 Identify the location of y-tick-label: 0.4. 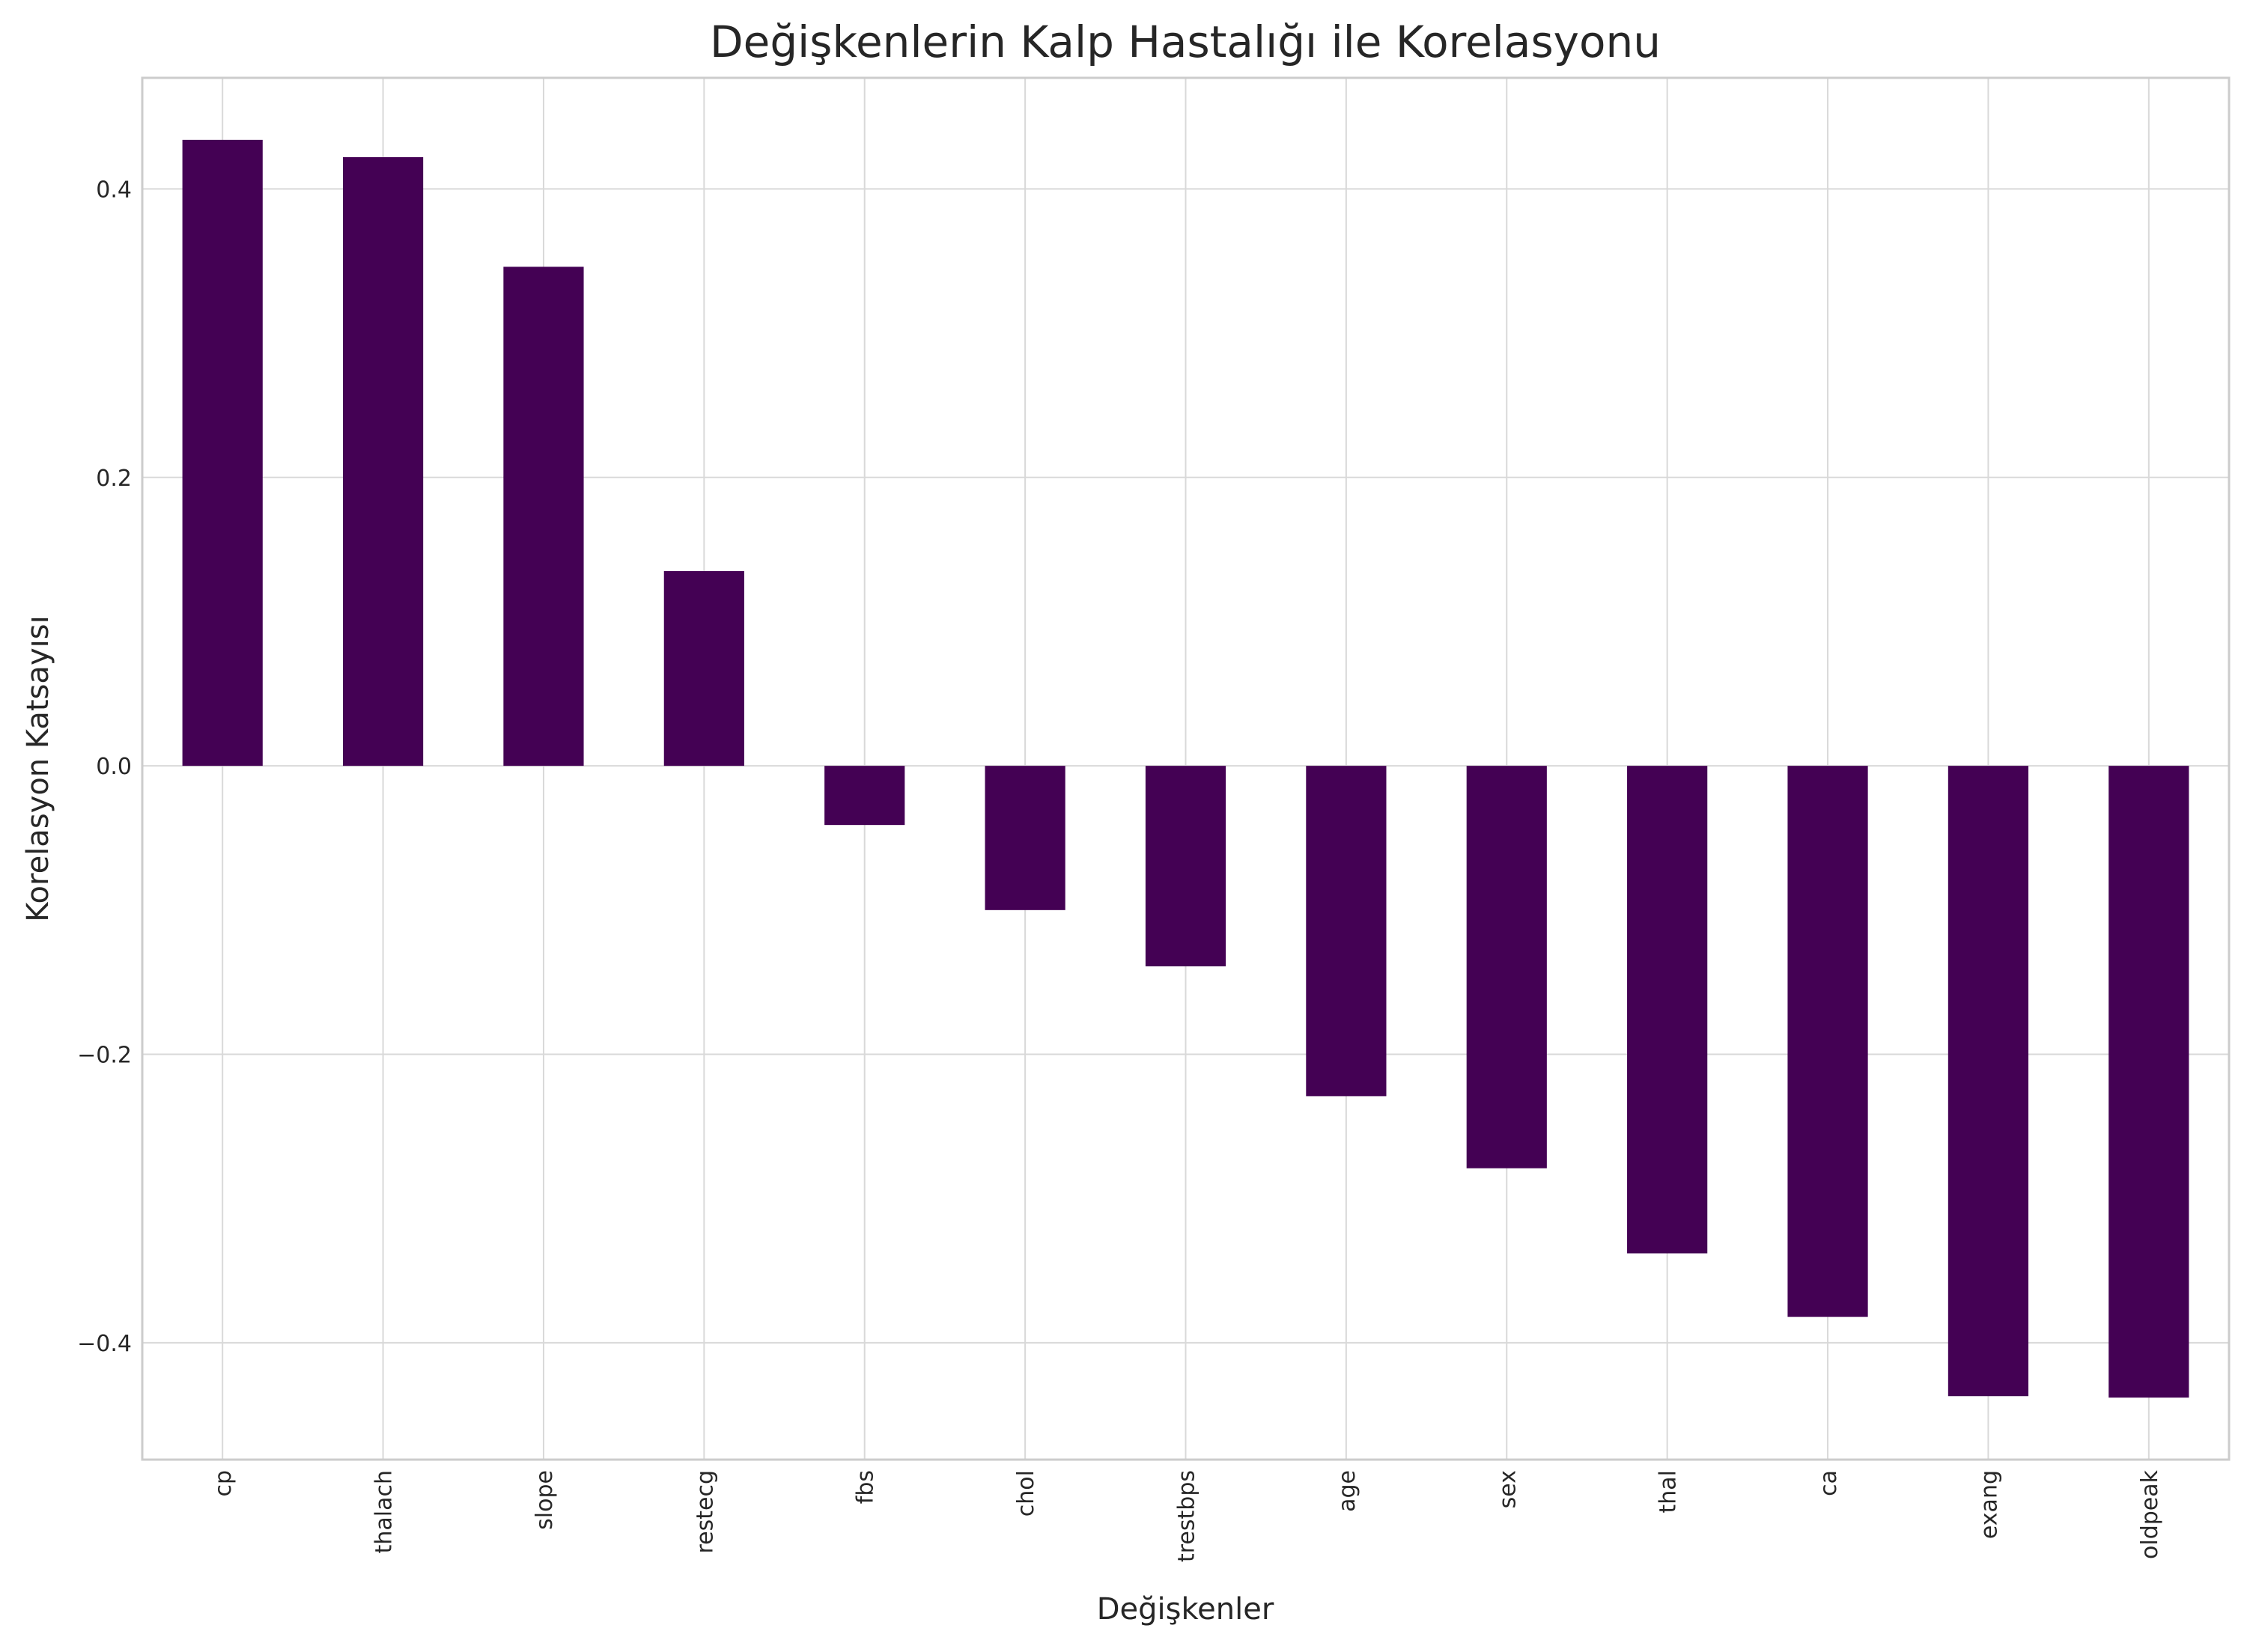
(114, 190).